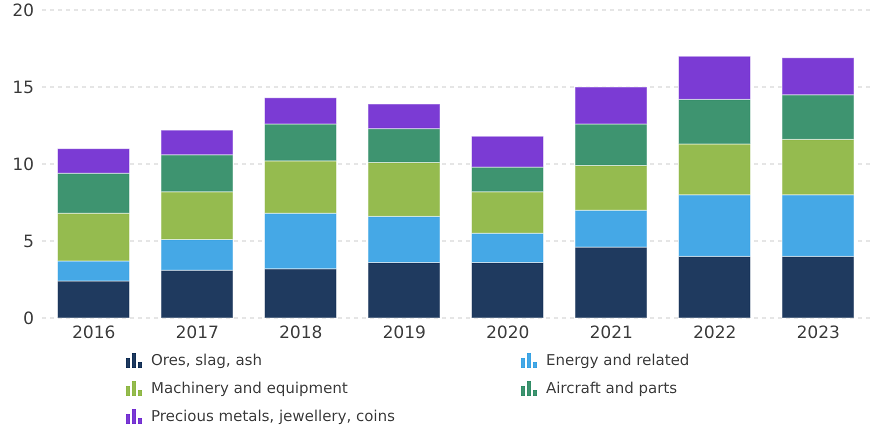  I want to click on y-tick-label: 20, so click(23, 11).